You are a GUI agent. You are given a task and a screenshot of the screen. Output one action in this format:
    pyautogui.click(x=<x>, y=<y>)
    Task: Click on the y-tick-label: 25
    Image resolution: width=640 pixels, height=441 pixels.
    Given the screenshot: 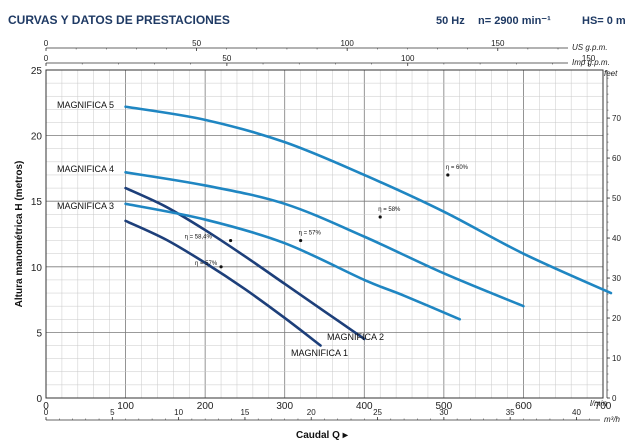 What is the action you would take?
    pyautogui.click(x=37, y=71)
    